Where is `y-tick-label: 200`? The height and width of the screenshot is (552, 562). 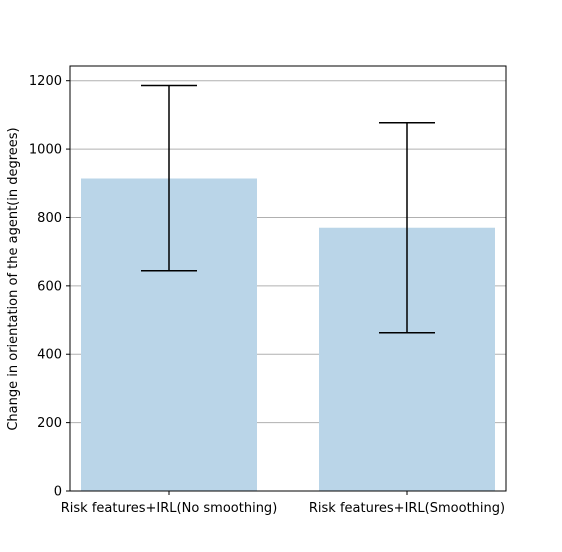 y-tick-label: 200 is located at coordinates (49, 423).